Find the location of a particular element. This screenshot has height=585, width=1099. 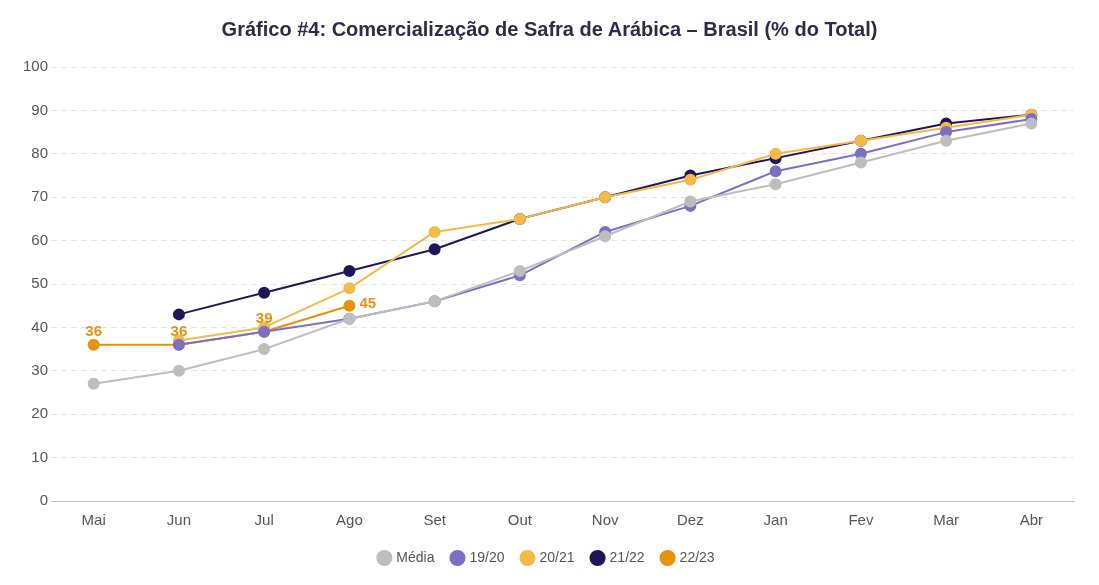

y-tick-label: 20 is located at coordinates (40, 413).